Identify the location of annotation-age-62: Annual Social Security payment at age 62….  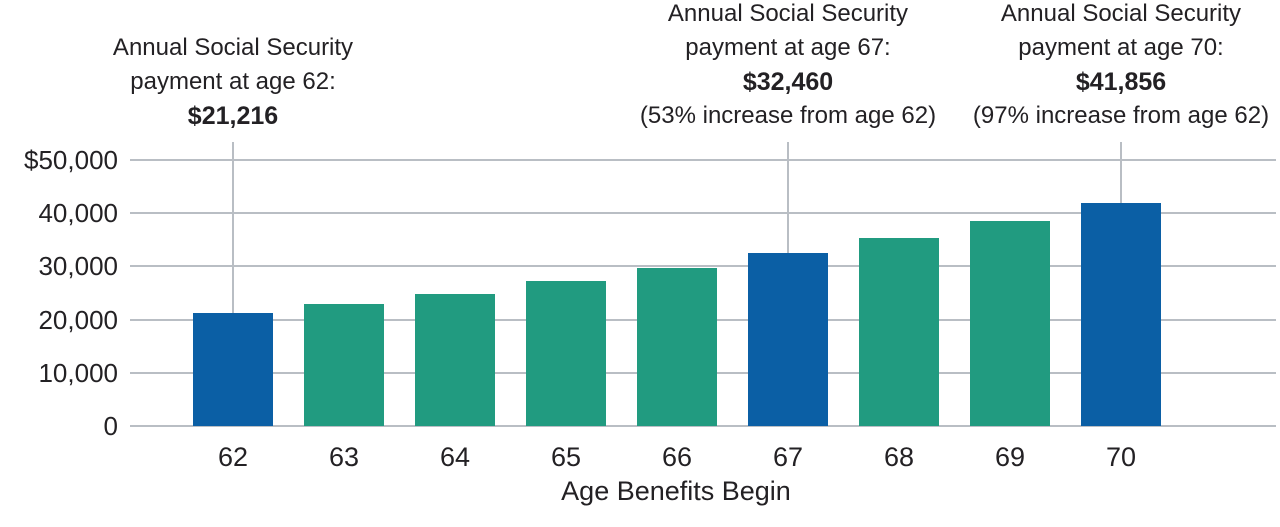
(233, 82).